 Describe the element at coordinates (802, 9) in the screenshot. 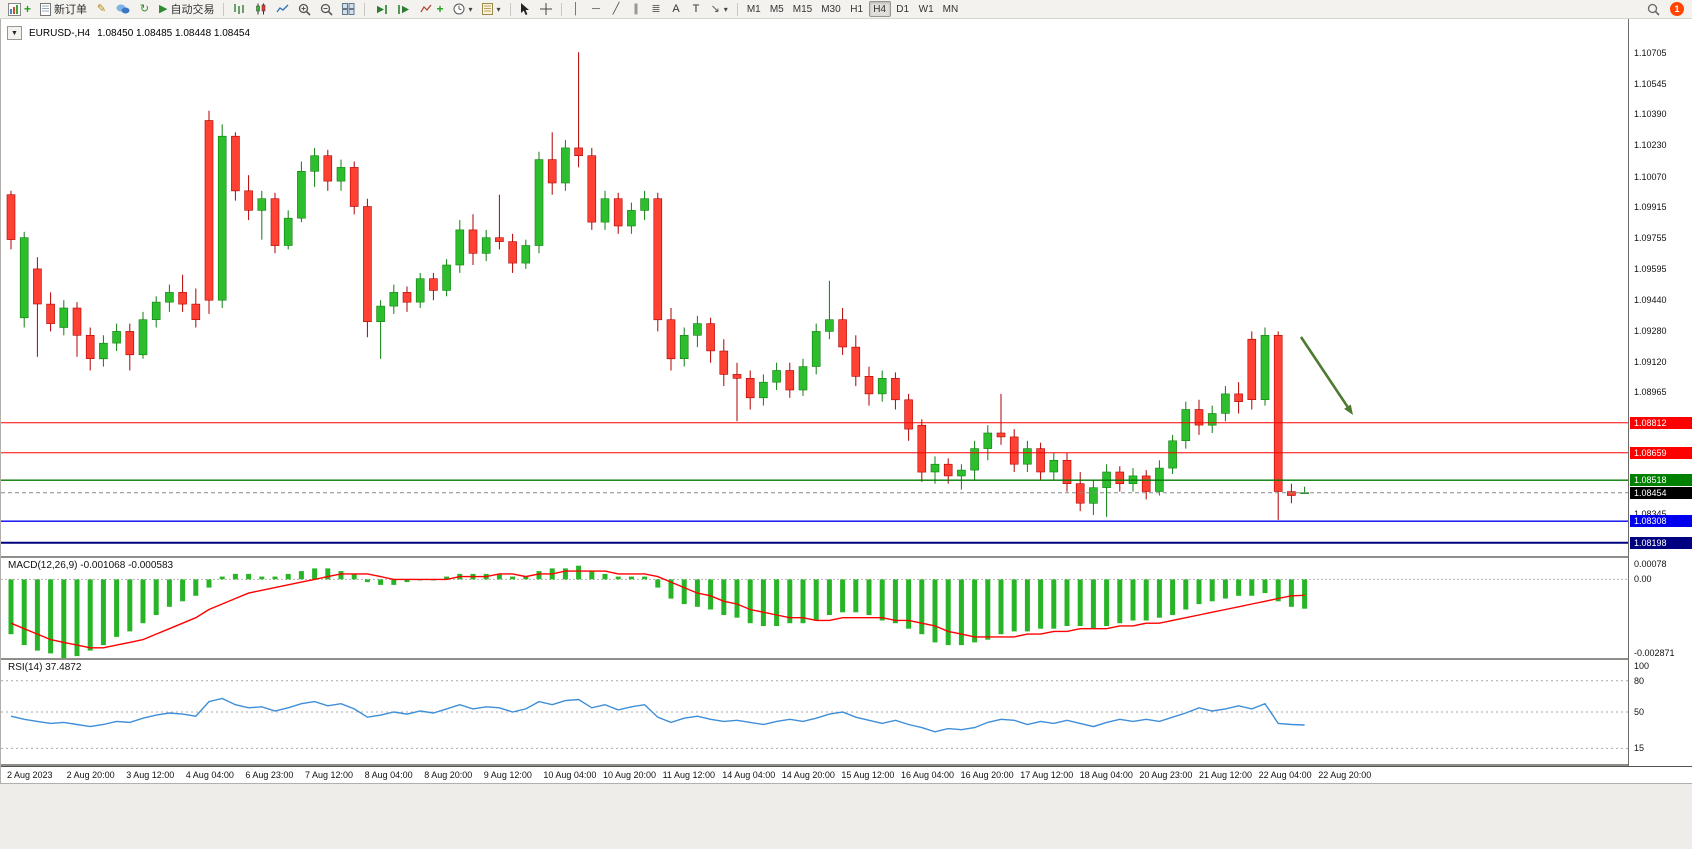

I see `timeframe-m15-button: M15` at that location.